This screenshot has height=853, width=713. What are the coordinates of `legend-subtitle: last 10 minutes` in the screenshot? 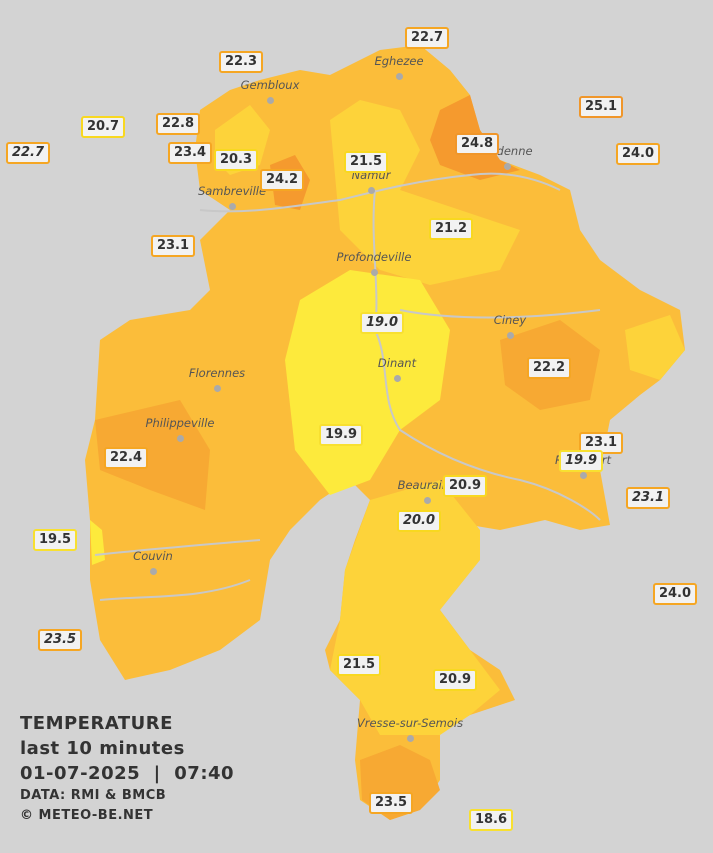 It's located at (102, 748).